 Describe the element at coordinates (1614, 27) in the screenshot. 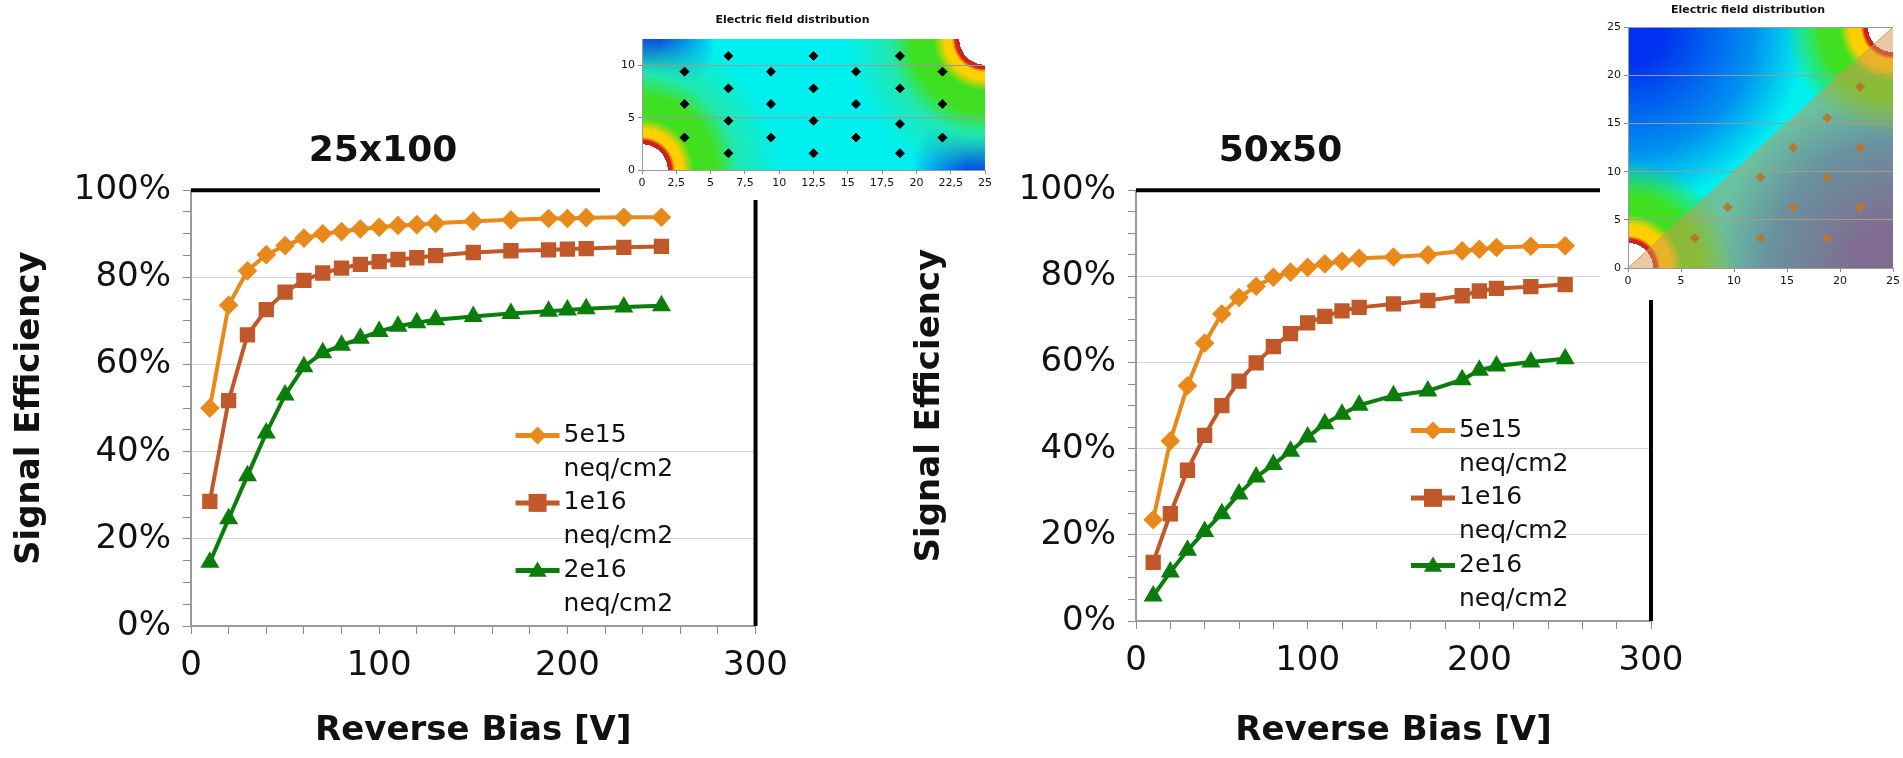

I see `y-tick-label: 25` at that location.